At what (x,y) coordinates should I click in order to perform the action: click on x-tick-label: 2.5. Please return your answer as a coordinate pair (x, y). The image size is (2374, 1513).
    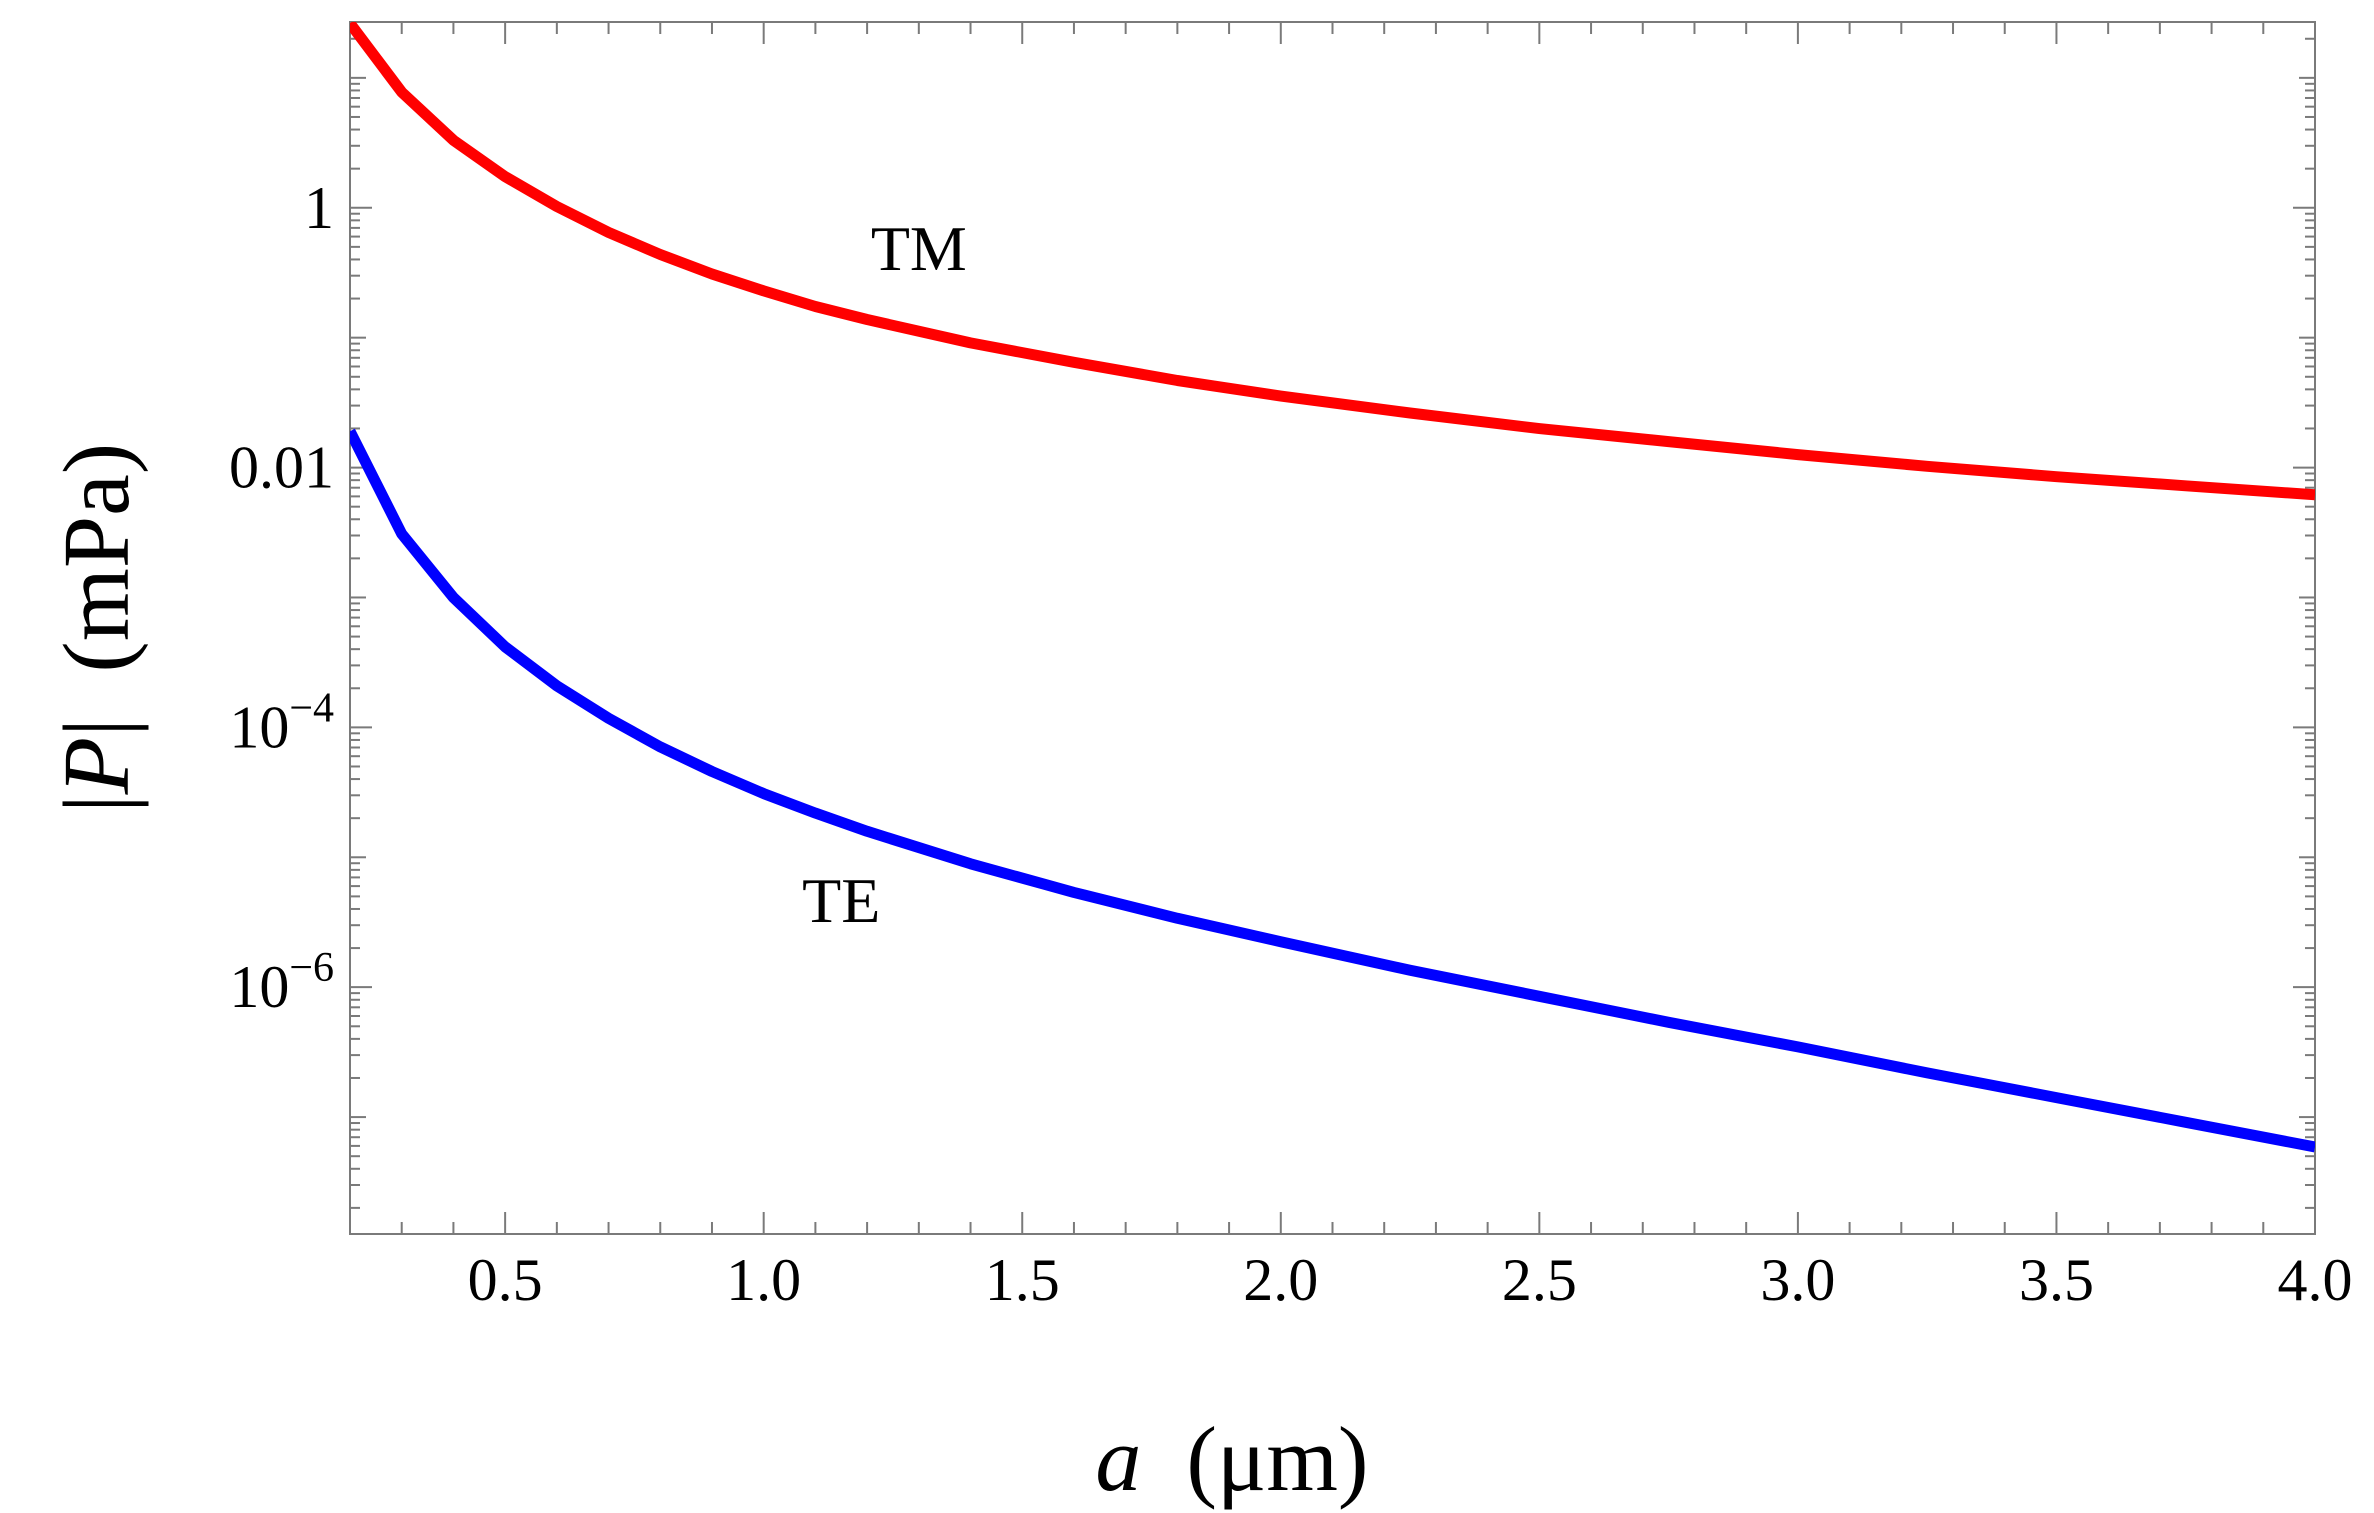
    Looking at the image, I should click on (1539, 1280).